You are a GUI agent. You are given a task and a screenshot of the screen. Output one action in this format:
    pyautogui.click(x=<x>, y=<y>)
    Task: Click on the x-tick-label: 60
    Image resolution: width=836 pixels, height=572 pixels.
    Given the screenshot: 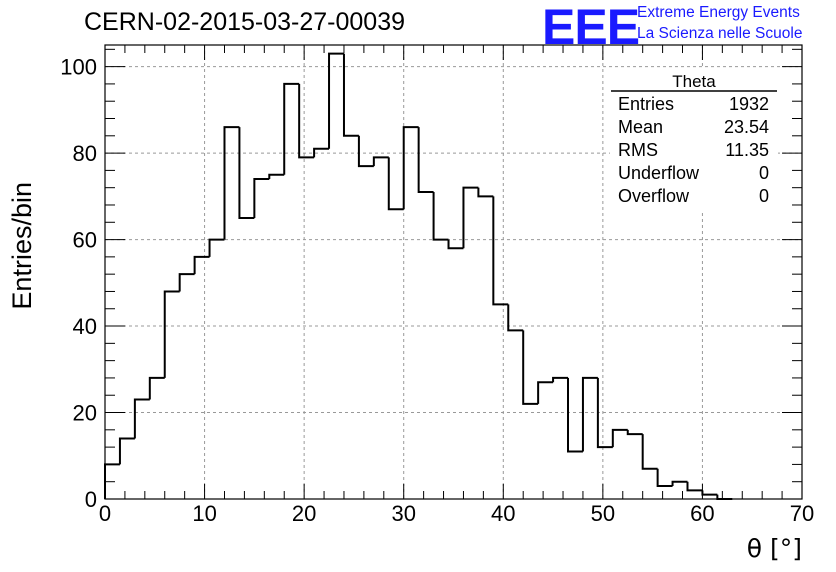 What is the action you would take?
    pyautogui.click(x=702, y=513)
    